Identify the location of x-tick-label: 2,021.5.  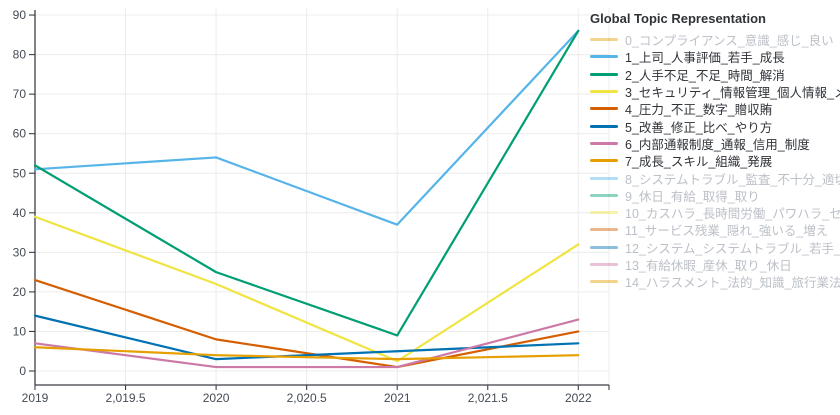
(488, 398).